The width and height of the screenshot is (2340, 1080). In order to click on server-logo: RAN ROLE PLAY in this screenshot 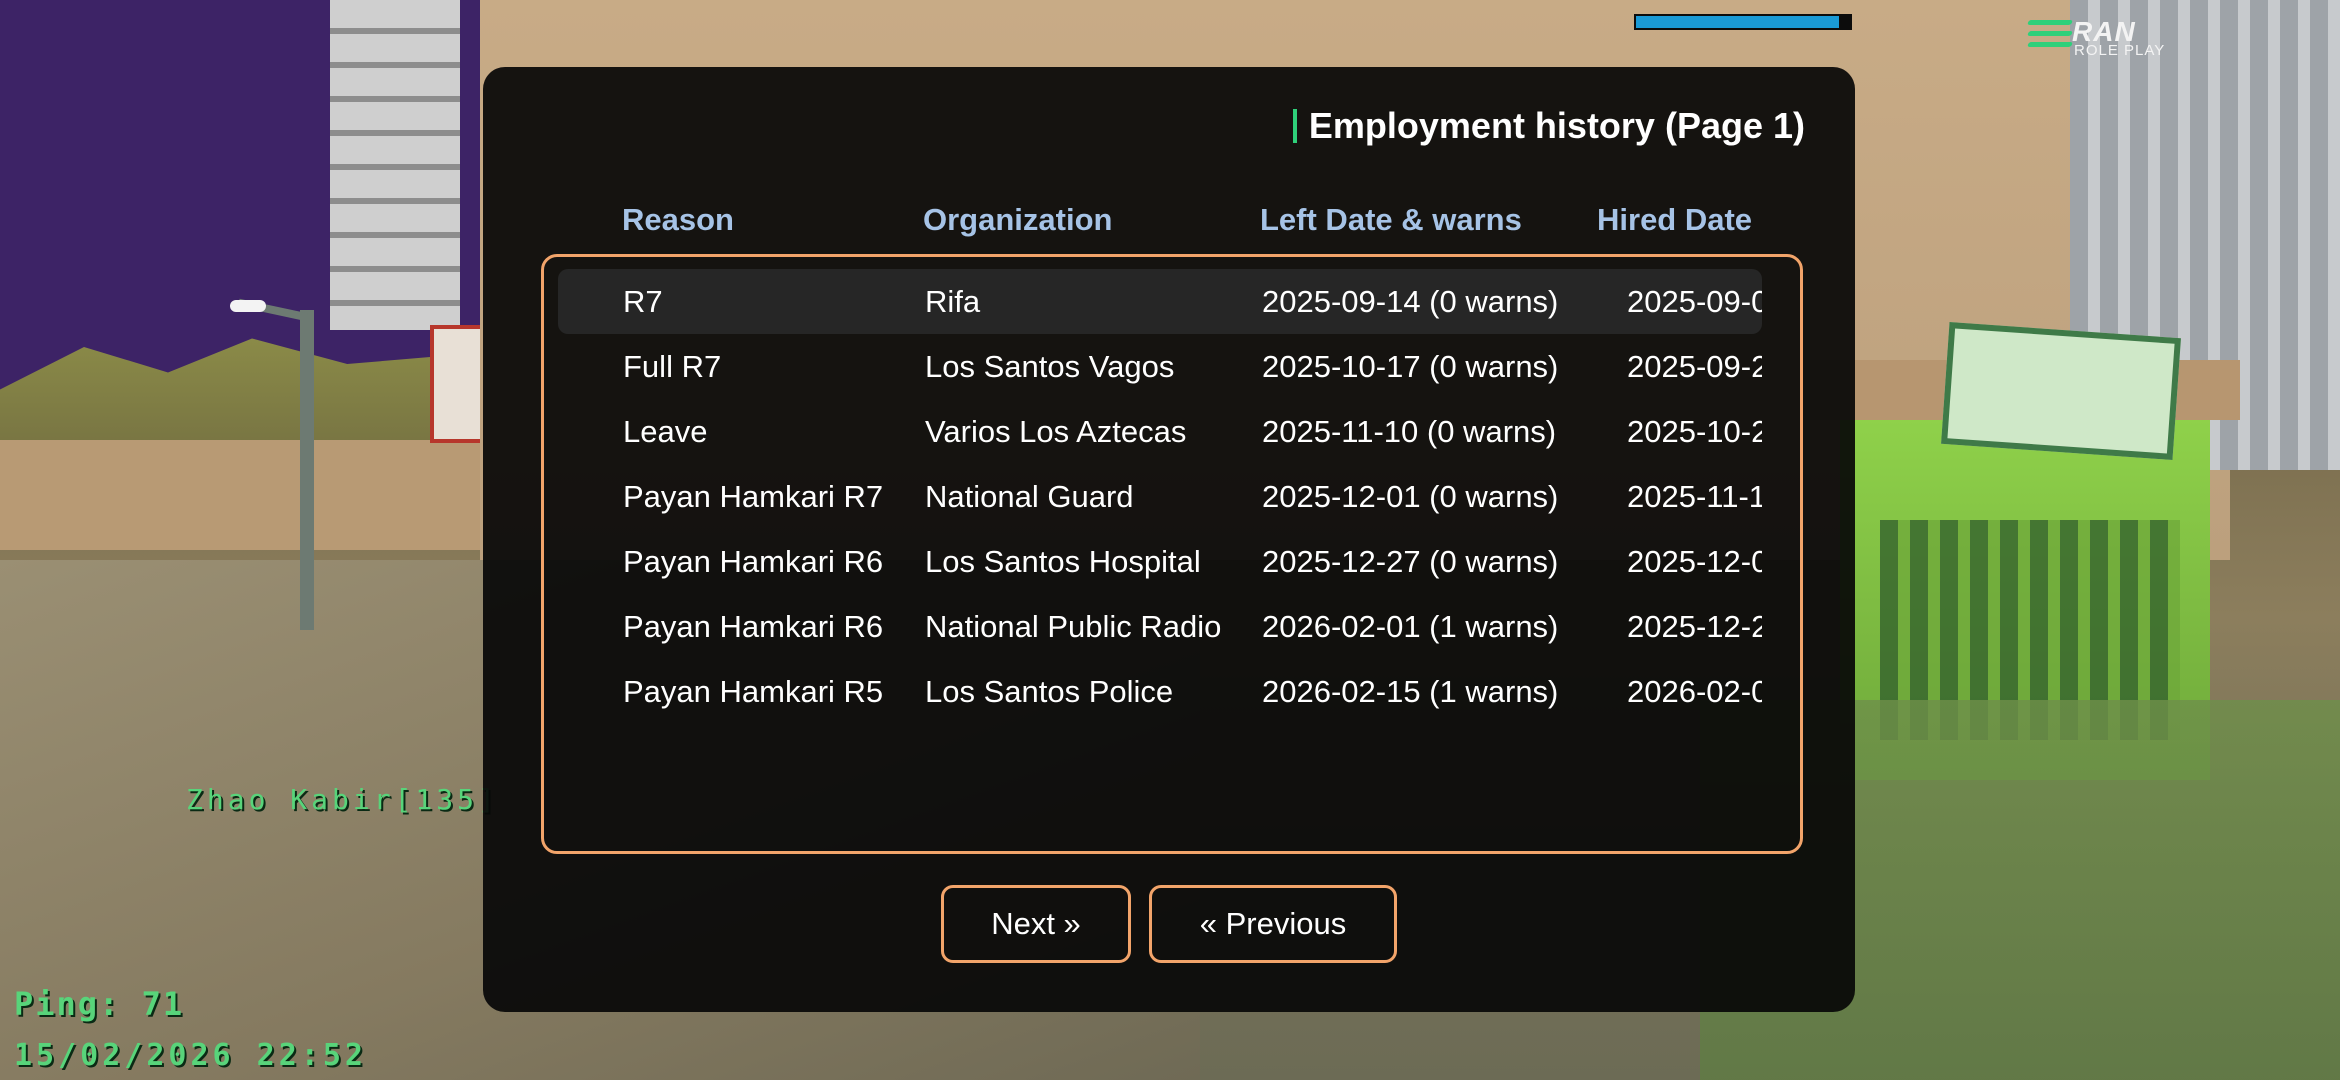, I will do `click(2097, 38)`.